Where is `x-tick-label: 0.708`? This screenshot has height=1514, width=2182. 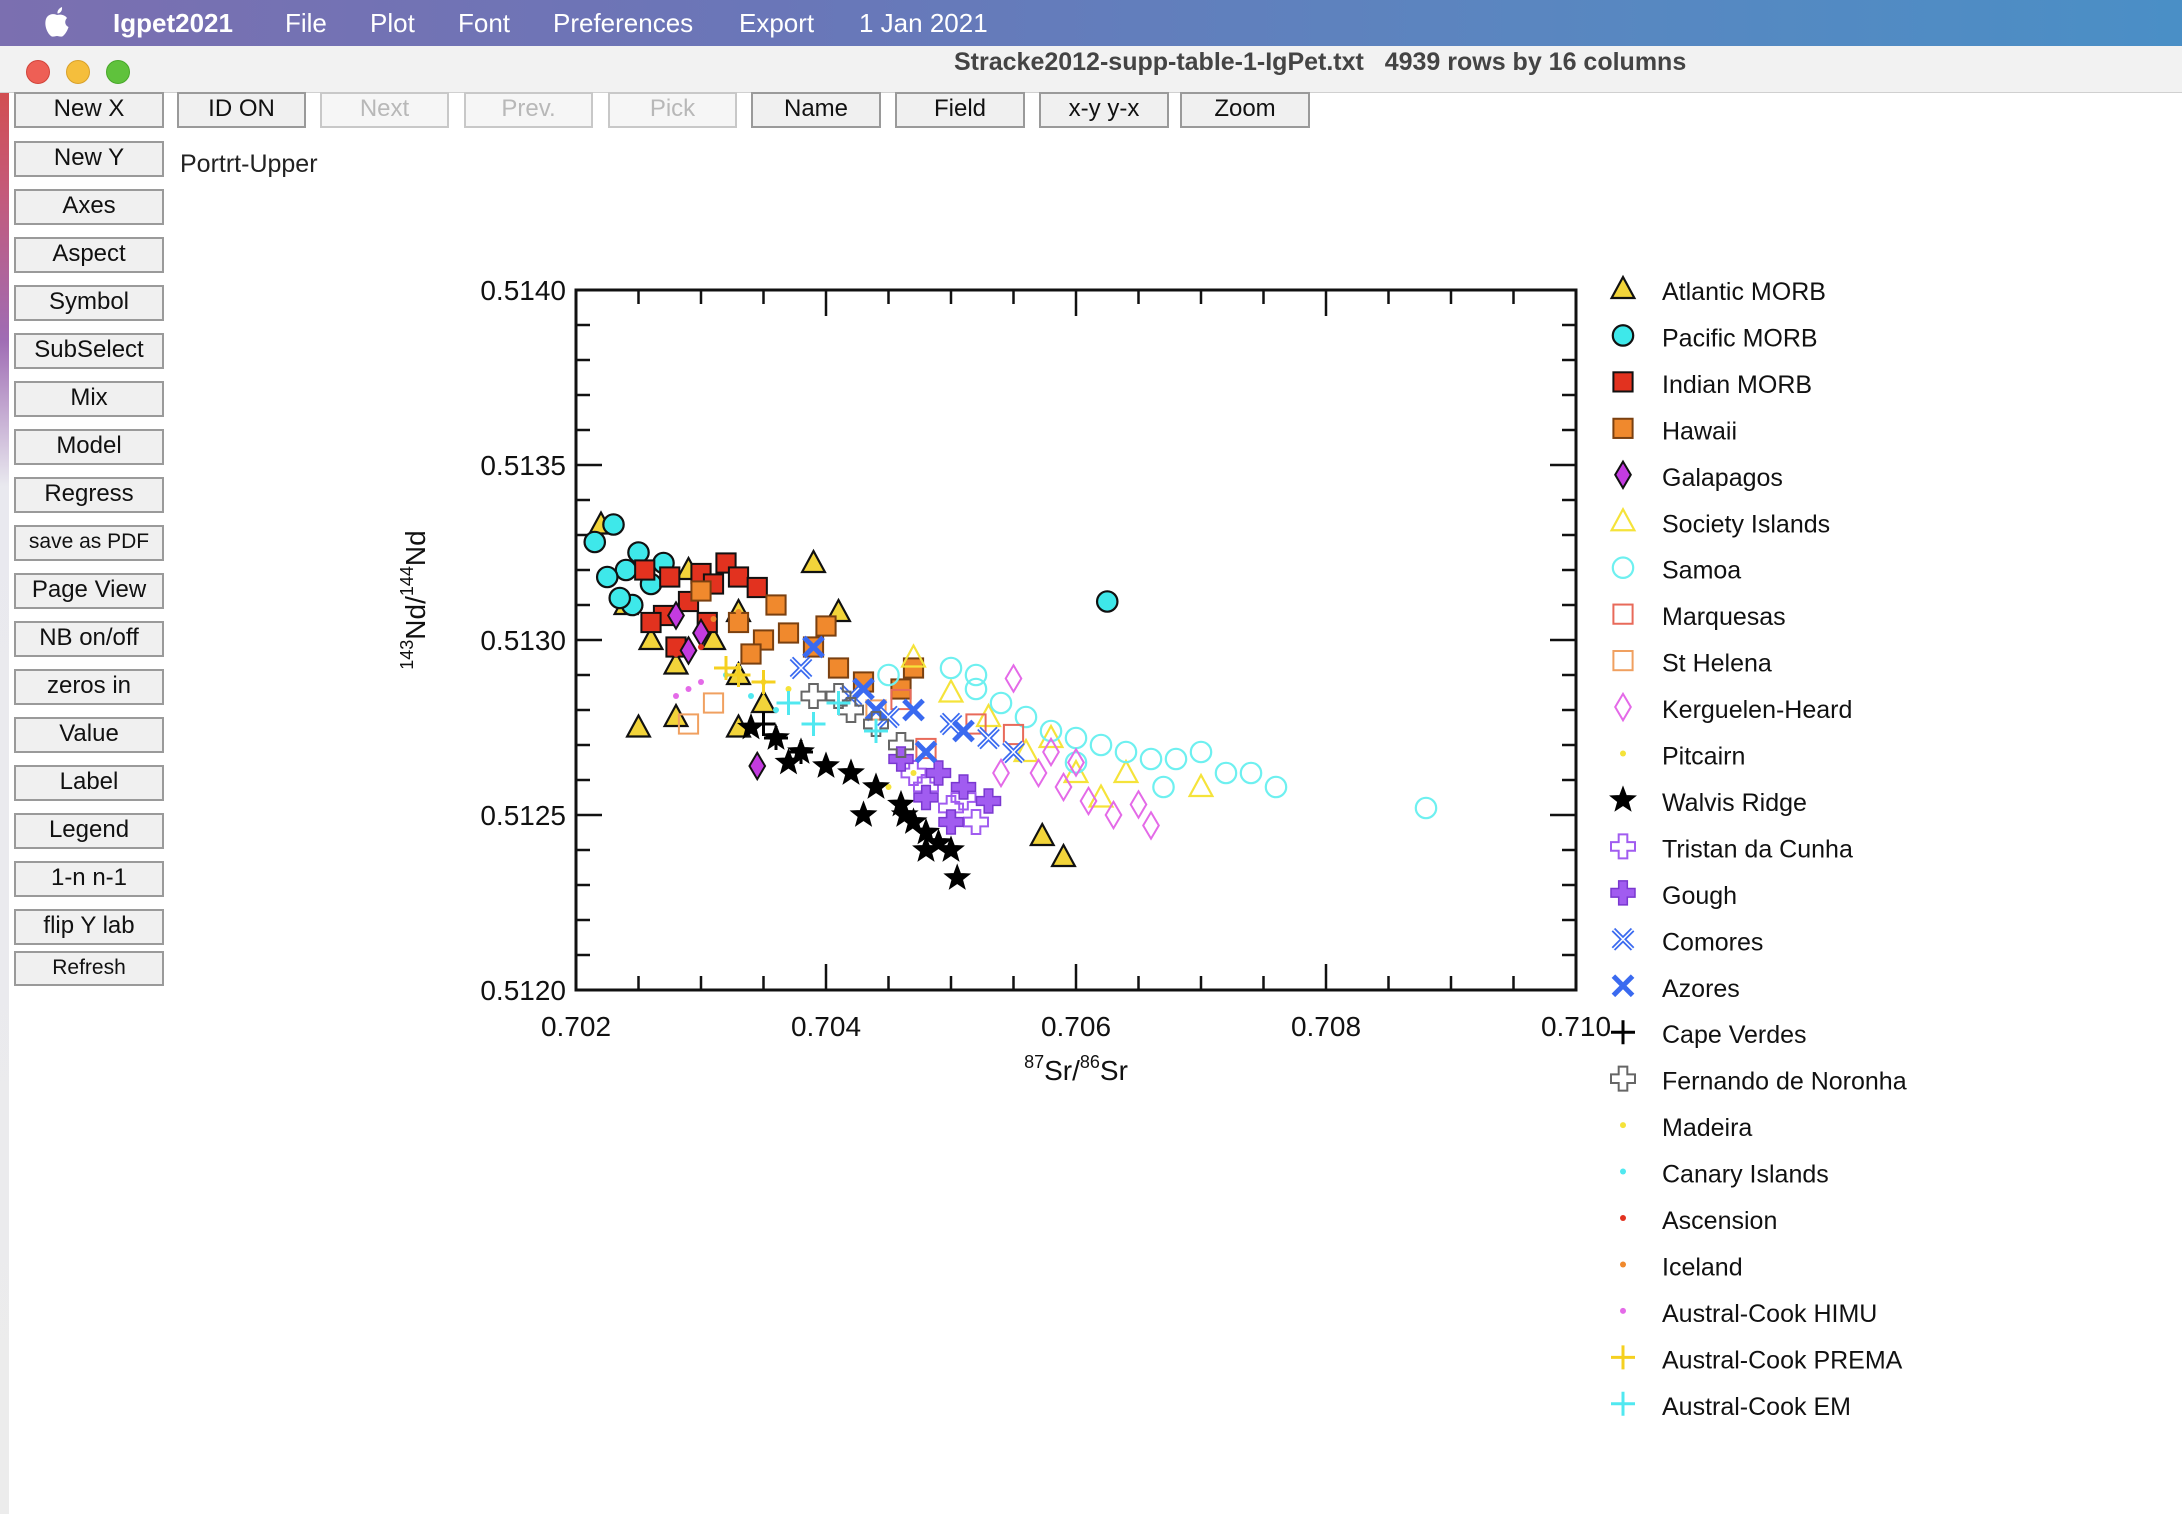 x-tick-label: 0.708 is located at coordinates (1326, 1026).